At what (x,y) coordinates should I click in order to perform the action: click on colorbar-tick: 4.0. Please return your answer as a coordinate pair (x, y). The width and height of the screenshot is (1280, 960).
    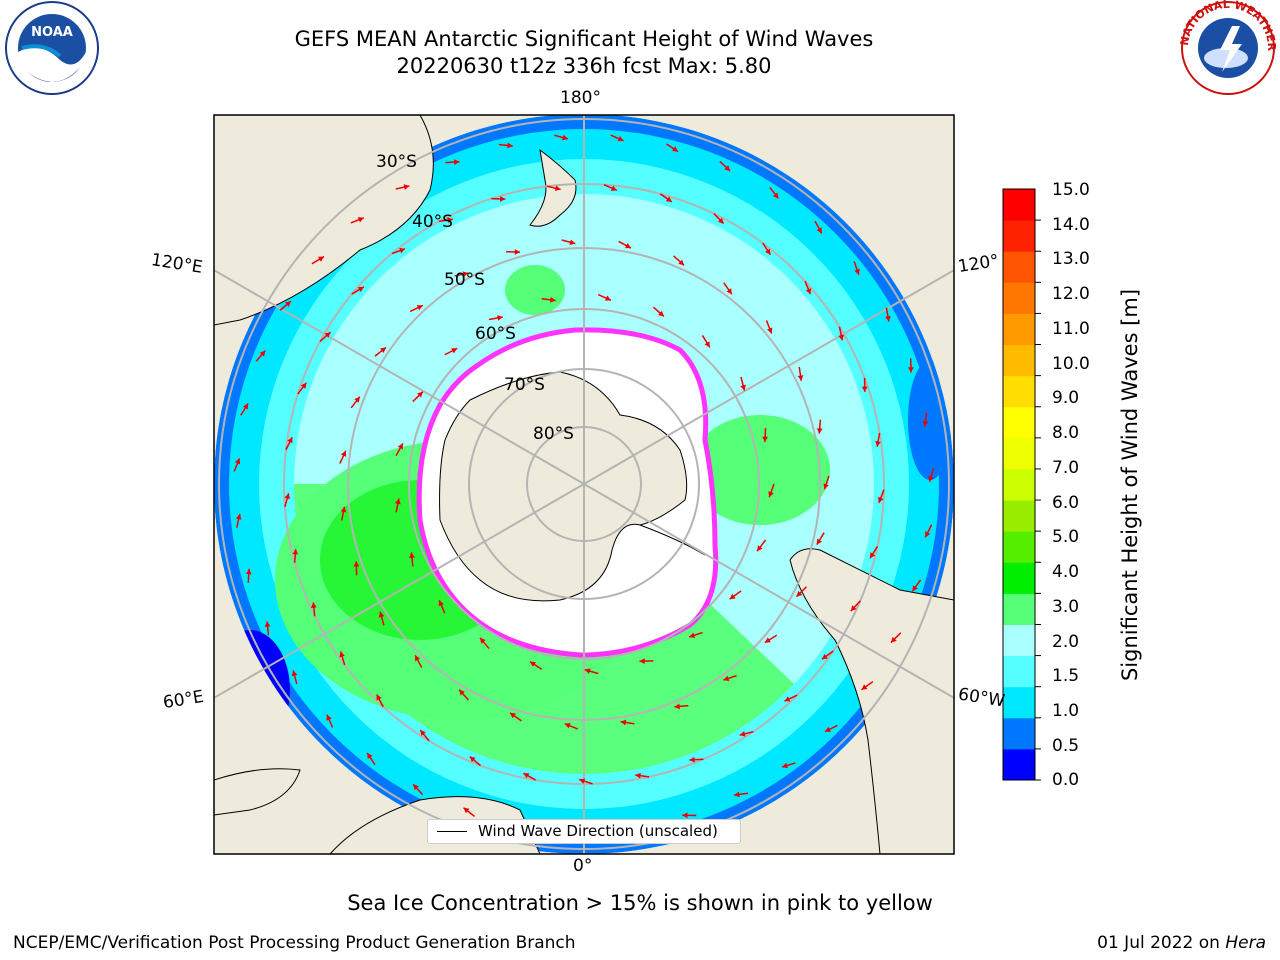
    Looking at the image, I should click on (1066, 572).